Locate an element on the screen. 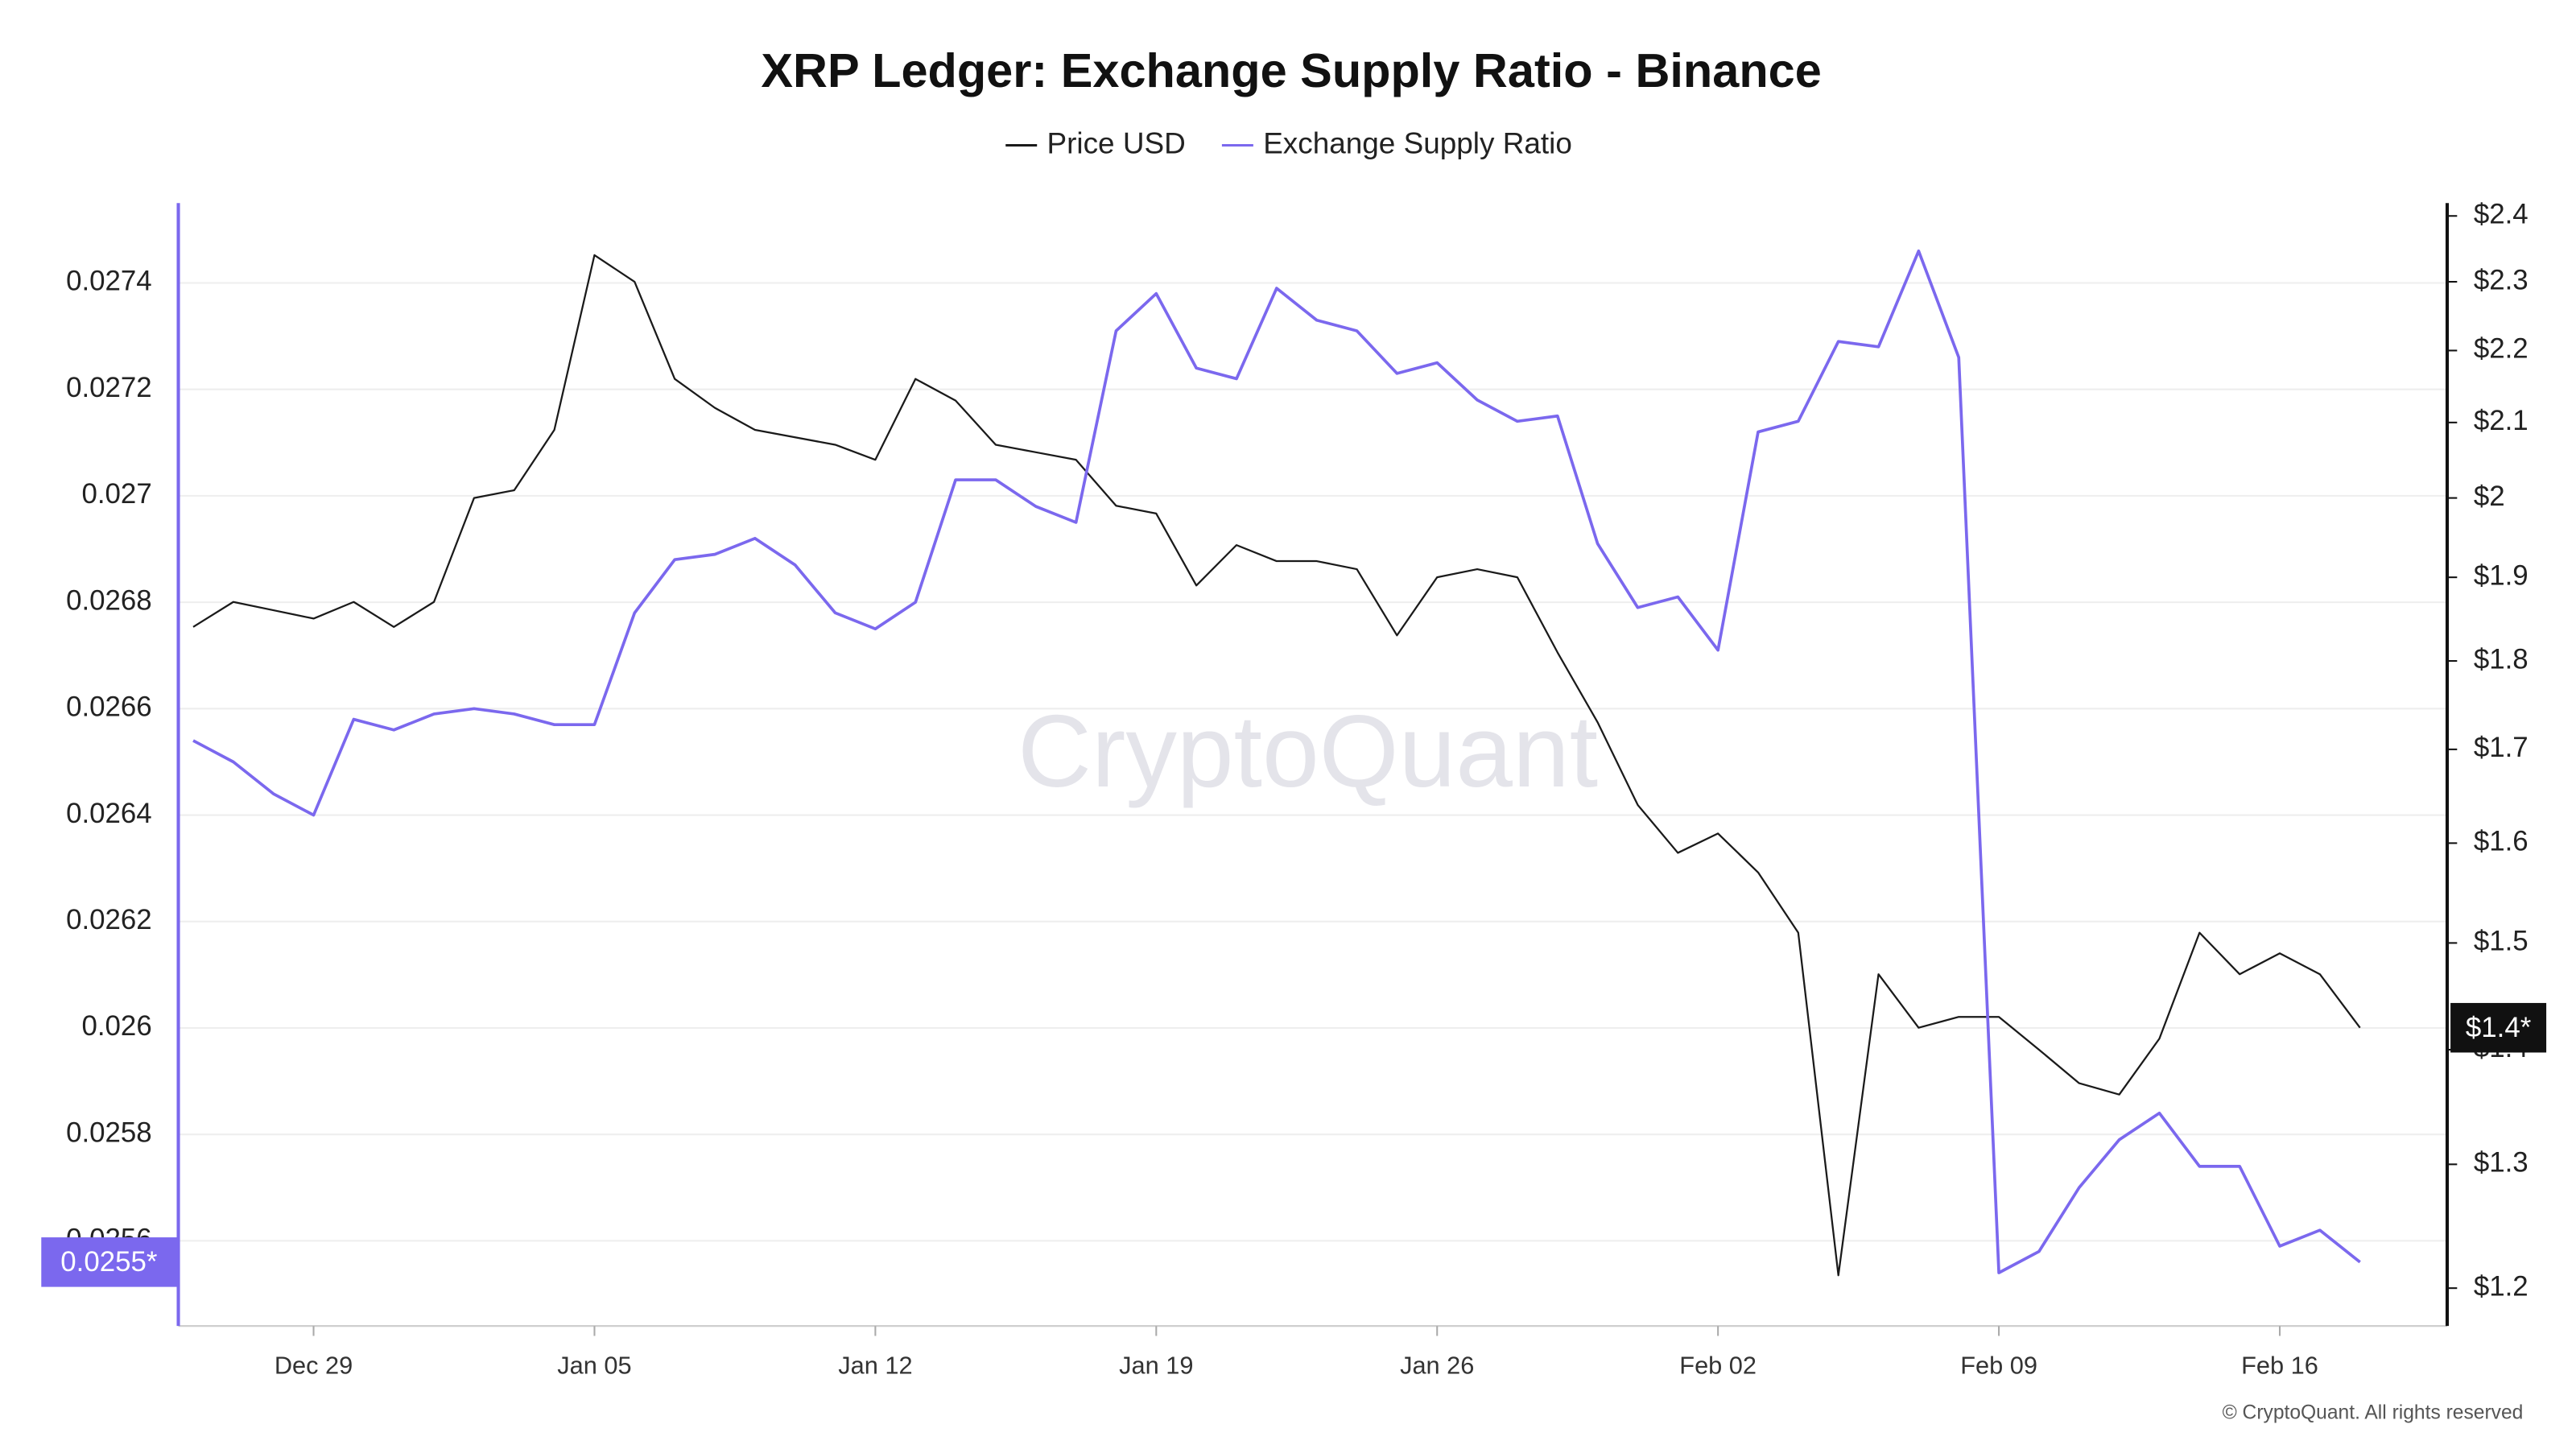 The image size is (2576, 1449). x-tick-label: Jan 26 is located at coordinates (1437, 1366).